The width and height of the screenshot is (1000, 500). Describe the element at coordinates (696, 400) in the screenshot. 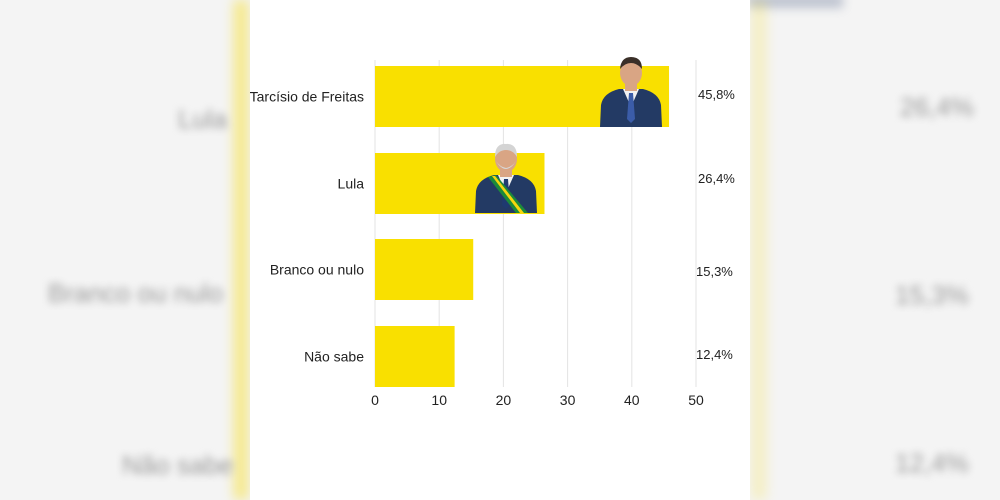

I see `x-tick-label: 50` at that location.